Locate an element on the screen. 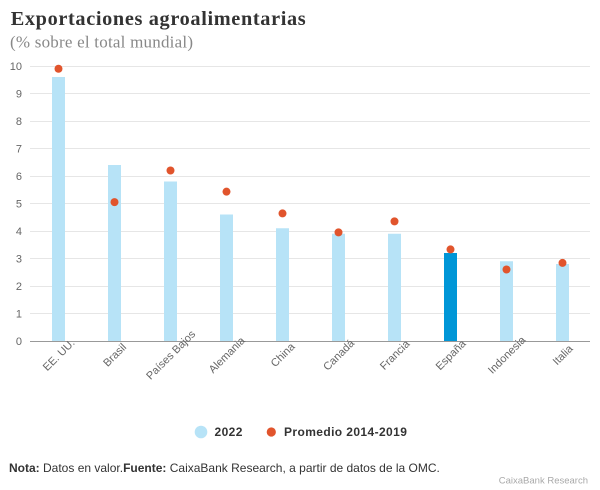  svg-text: 0 is located at coordinates (19, 342).